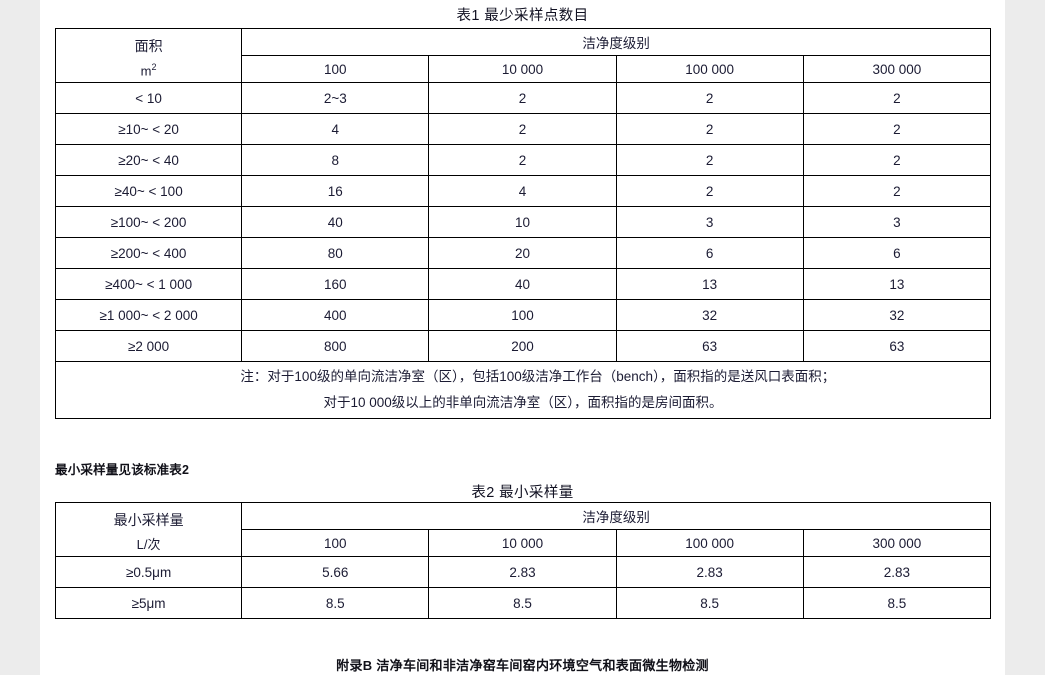  I want to click on table2-row-0-val-2: 2.83, so click(709, 572).